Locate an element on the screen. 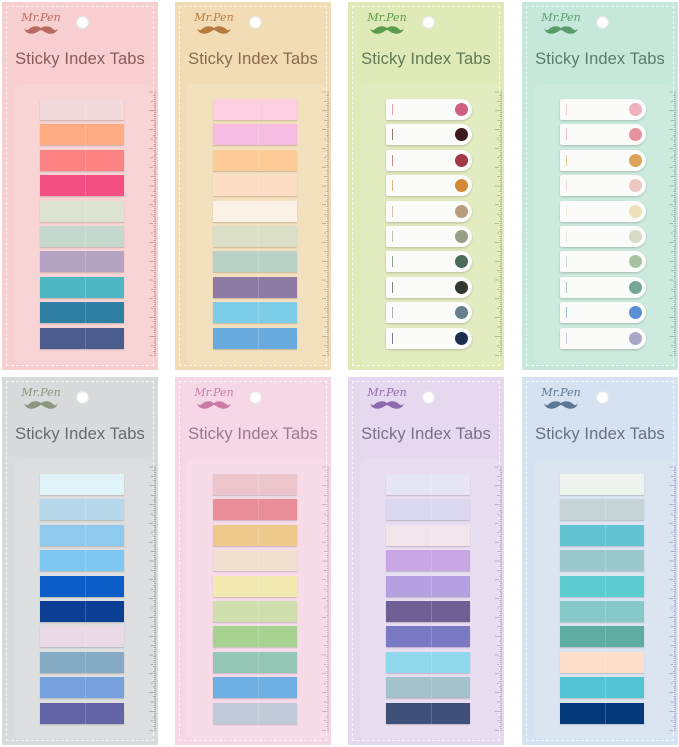  brand-name: Mr.Pen is located at coordinates (387, 17).